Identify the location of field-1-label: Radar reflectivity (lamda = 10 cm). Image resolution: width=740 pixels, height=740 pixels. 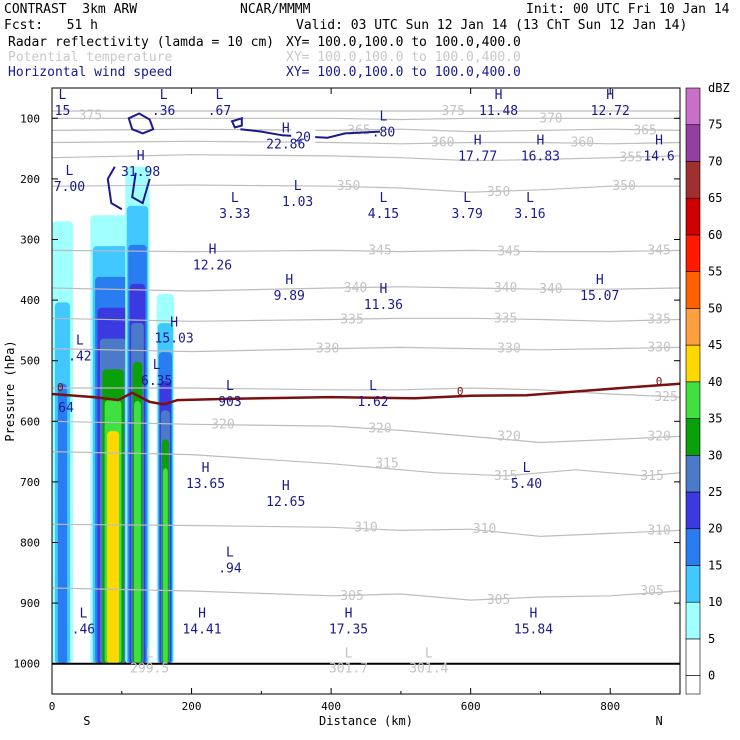
(141, 42).